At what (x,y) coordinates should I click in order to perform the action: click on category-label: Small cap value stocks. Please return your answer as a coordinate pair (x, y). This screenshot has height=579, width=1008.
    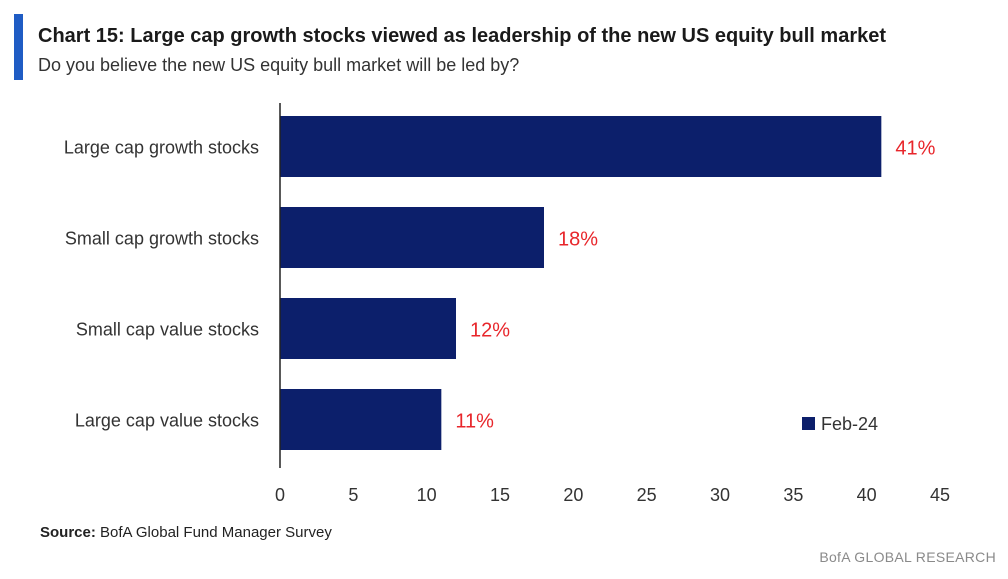
    Looking at the image, I should click on (167, 330).